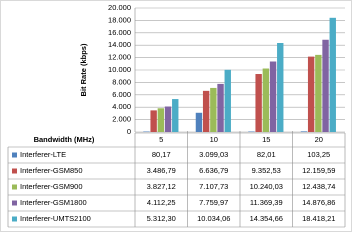  What do you see at coordinates (213, 154) in the screenshot?
I see `table-value: 3.099,03` at bounding box center [213, 154].